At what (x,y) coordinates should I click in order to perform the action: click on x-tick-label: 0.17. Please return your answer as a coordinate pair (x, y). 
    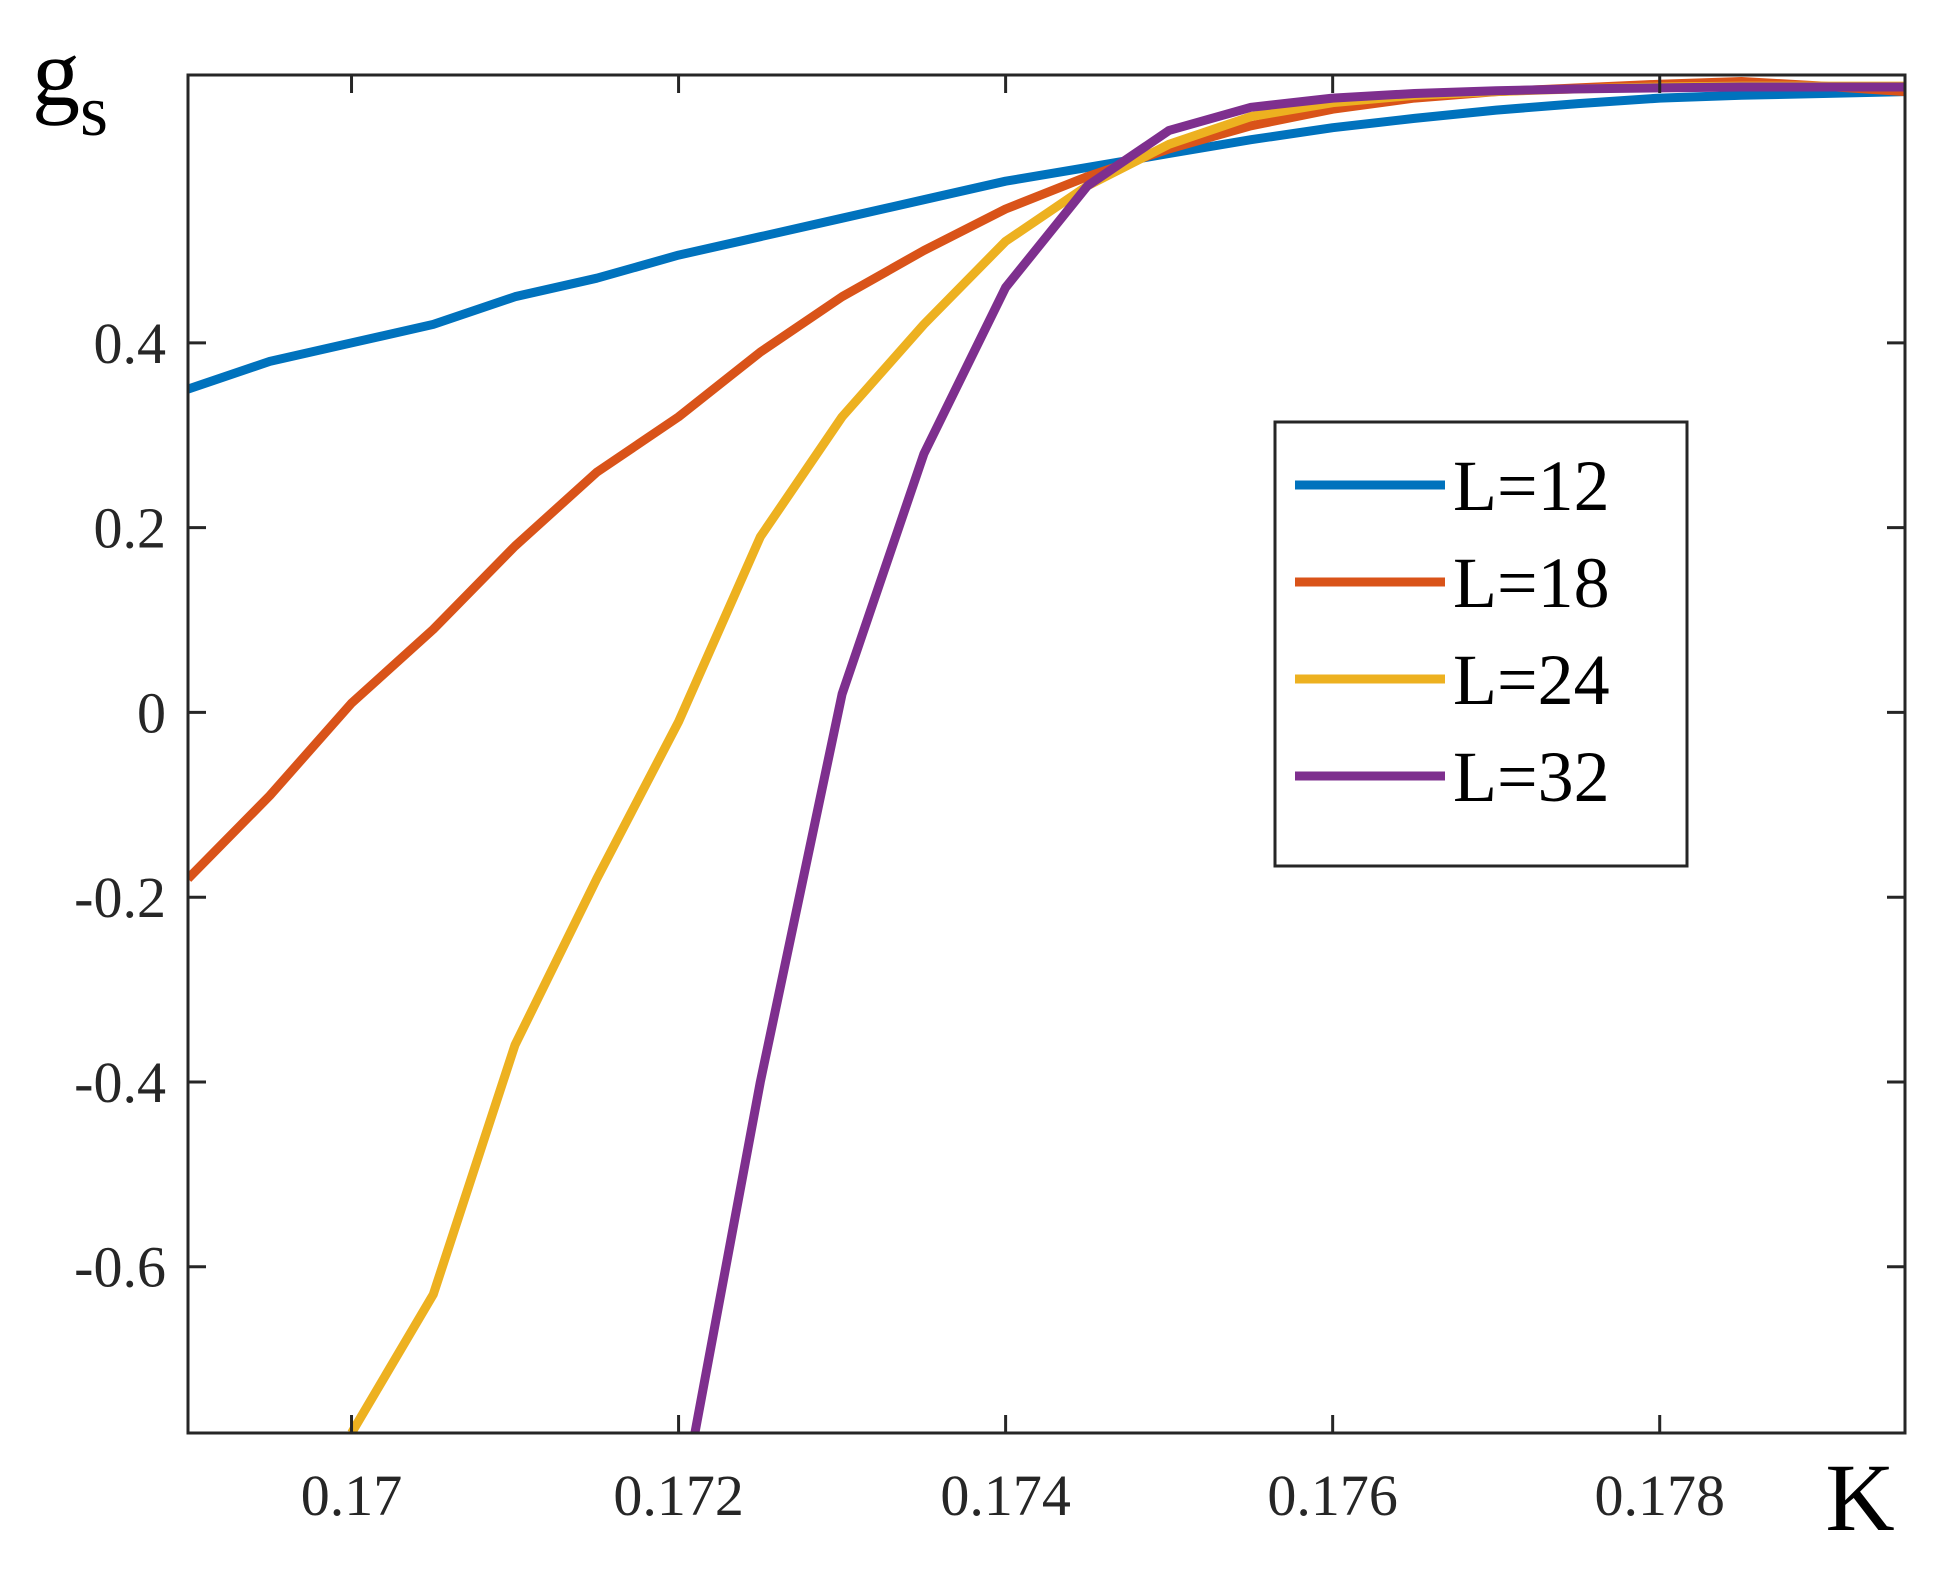
    Looking at the image, I should click on (352, 1495).